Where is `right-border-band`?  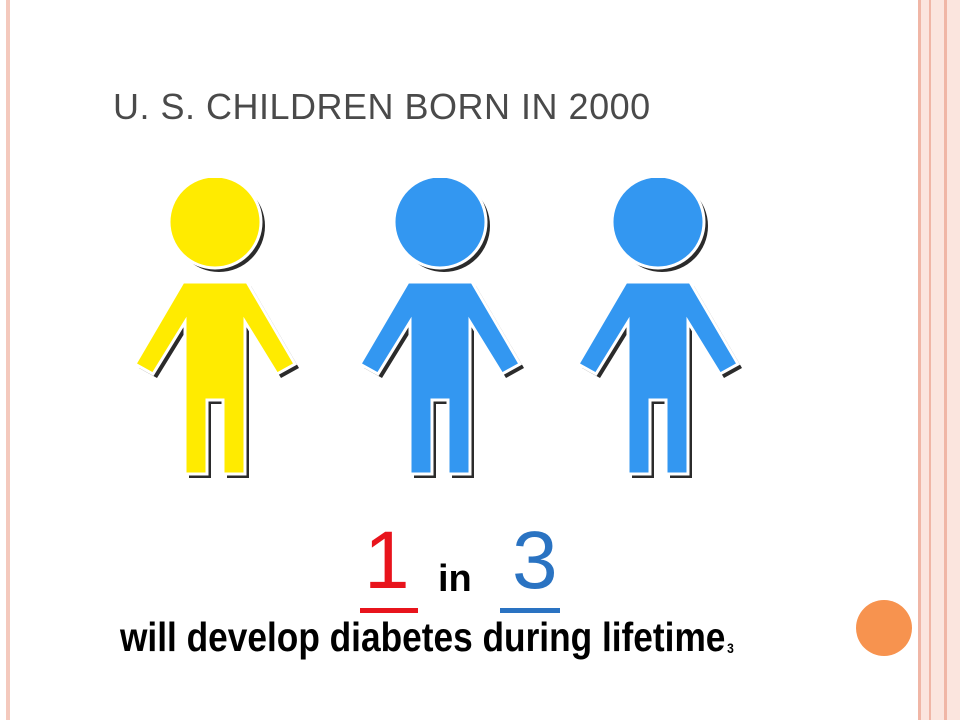 right-border-band is located at coordinates (939, 360).